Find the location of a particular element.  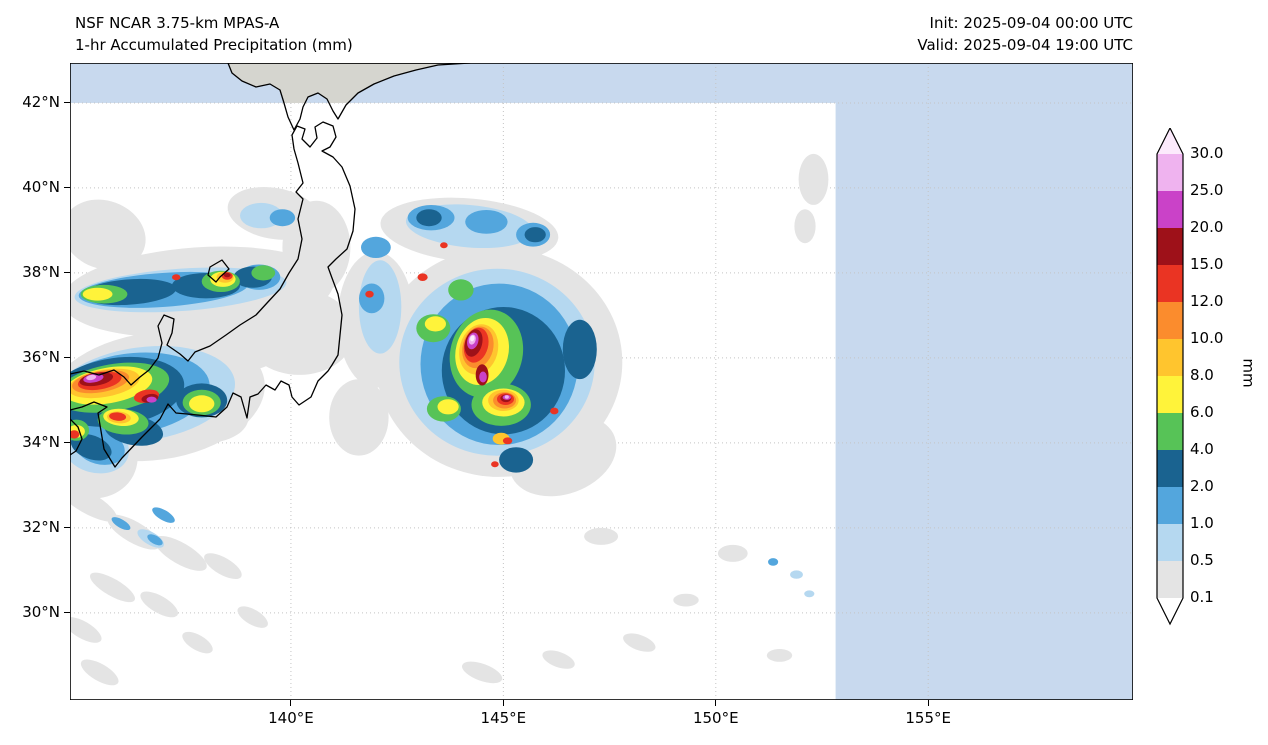

colorbar-tick-label: 6.0 is located at coordinates (1202, 412).